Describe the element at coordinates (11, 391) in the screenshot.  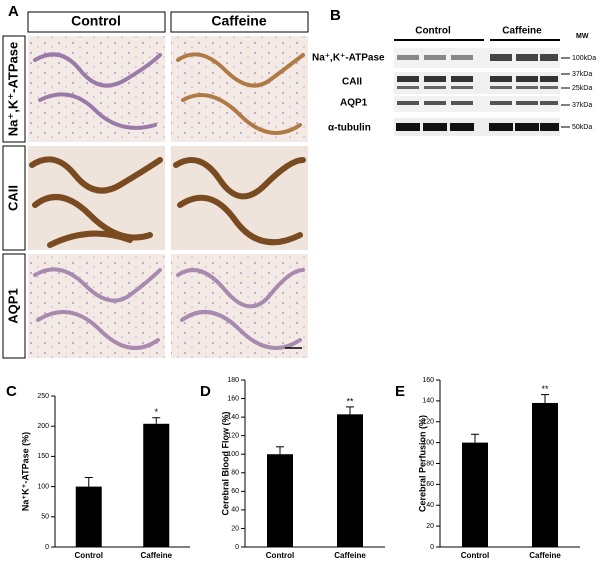
I see `panel-letter: C` at that location.